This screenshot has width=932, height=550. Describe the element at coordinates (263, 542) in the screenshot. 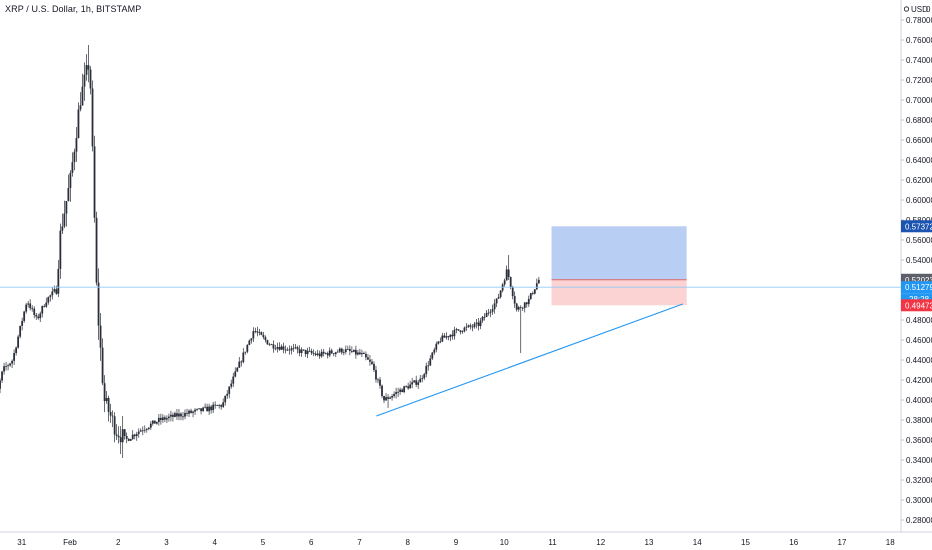

I see `time-tick-label: 5` at that location.